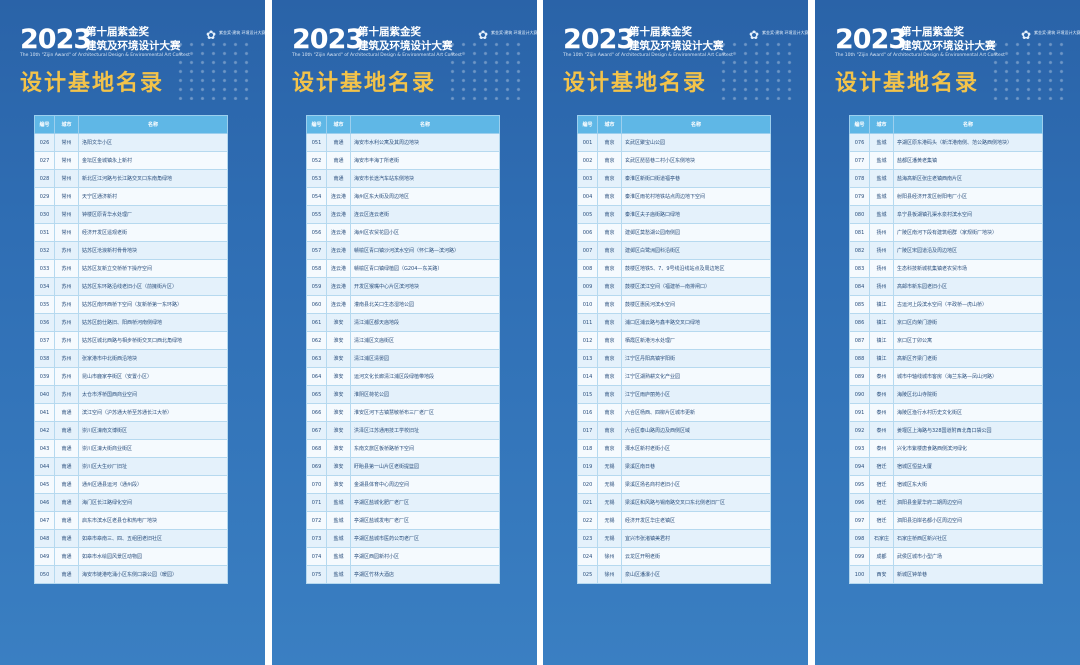  What do you see at coordinates (153, 268) in the screenshot?
I see `site-name: 姑苏区友新立交桥桥下操疗空间` at bounding box center [153, 268].